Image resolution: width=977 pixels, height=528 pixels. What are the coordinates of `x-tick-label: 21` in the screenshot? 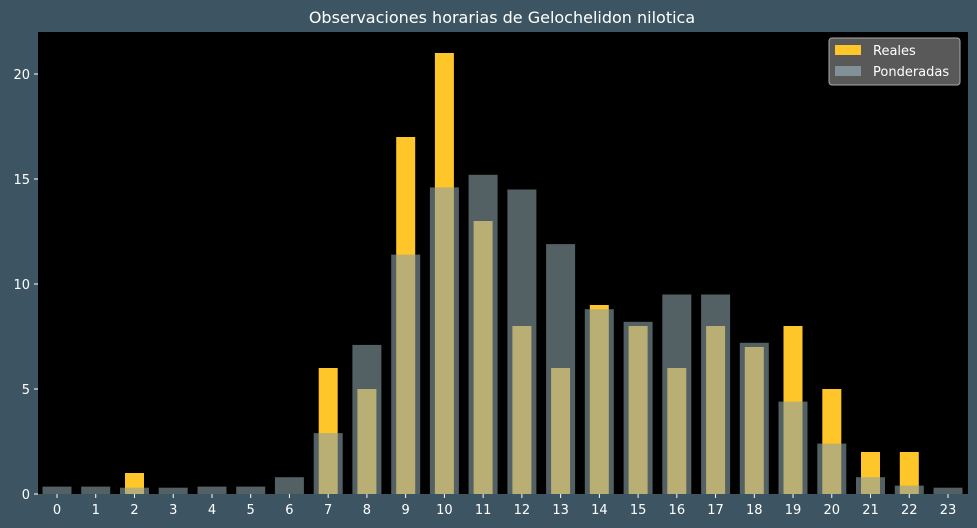 It's located at (870, 510).